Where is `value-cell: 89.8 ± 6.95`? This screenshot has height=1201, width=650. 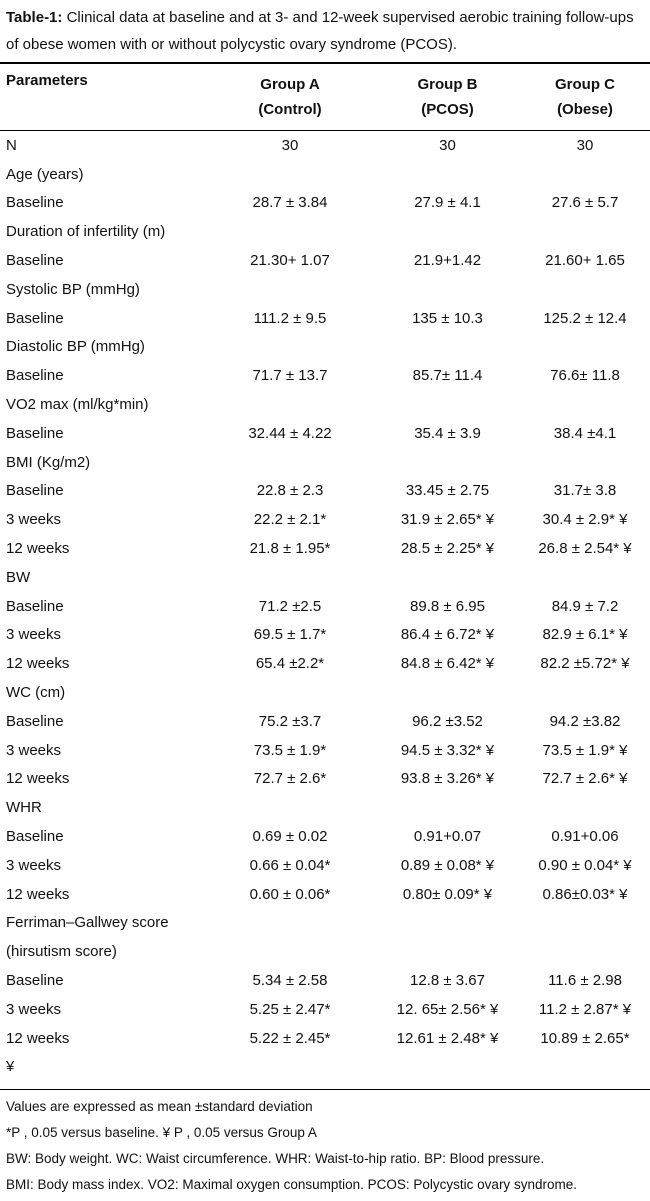 value-cell: 89.8 ± 6.95 is located at coordinates (447, 606).